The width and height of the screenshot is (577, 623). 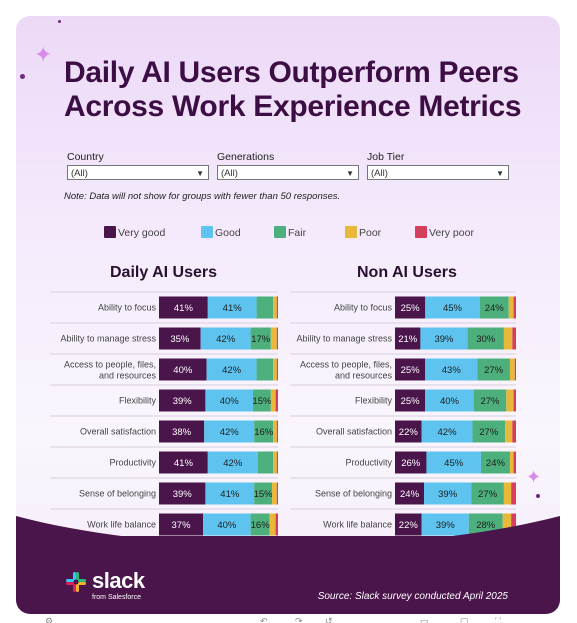 What do you see at coordinates (534, 477) in the screenshot?
I see `sparkle-icon: ✦` at bounding box center [534, 477].